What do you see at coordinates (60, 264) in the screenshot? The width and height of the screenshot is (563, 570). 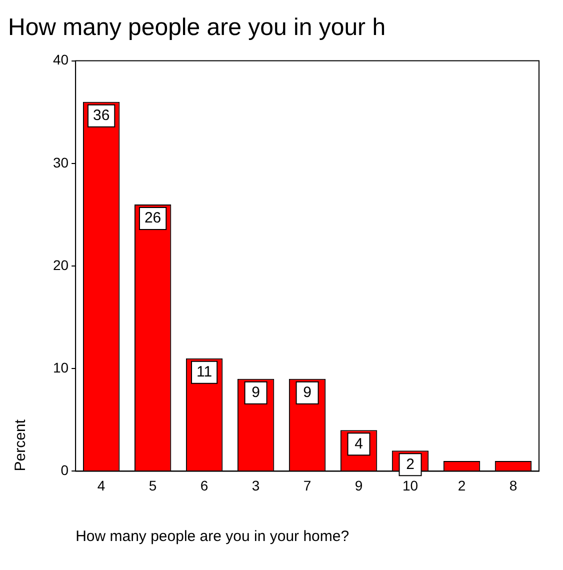 I see `y-tick-label: 20` at bounding box center [60, 264].